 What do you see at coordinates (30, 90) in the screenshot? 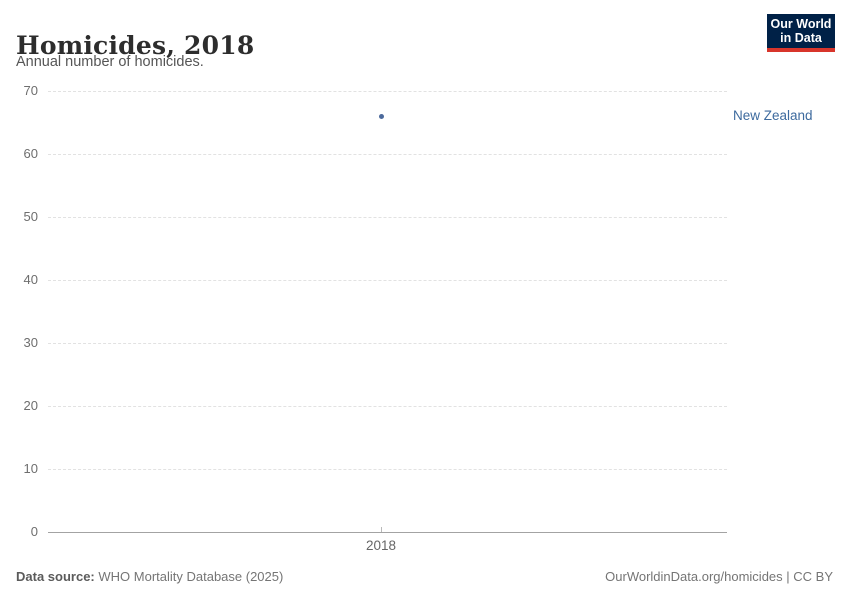
I see `y-tick-label-70: 70` at bounding box center [30, 90].